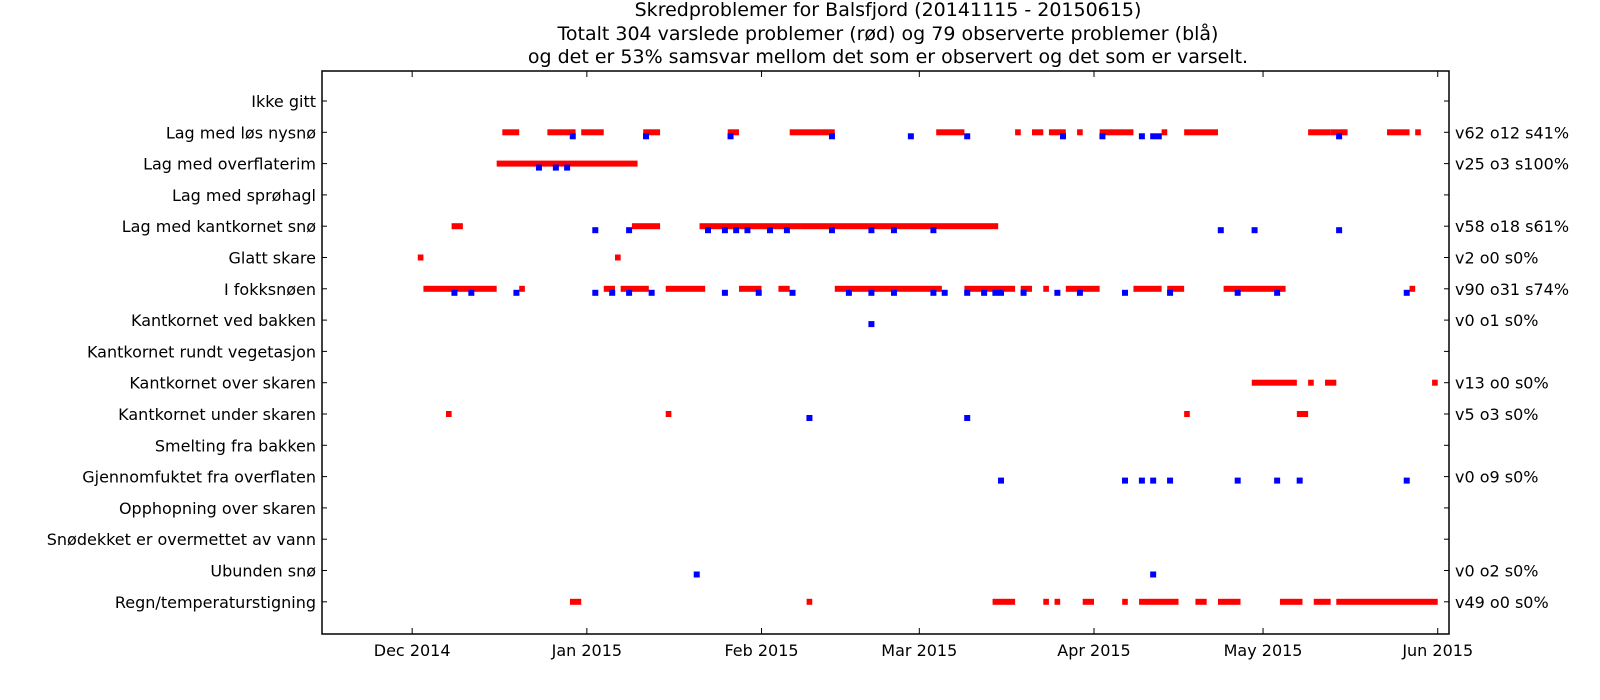  What do you see at coordinates (215, 602) in the screenshot?
I see `category-label: Regn/temperaturstigning` at bounding box center [215, 602].